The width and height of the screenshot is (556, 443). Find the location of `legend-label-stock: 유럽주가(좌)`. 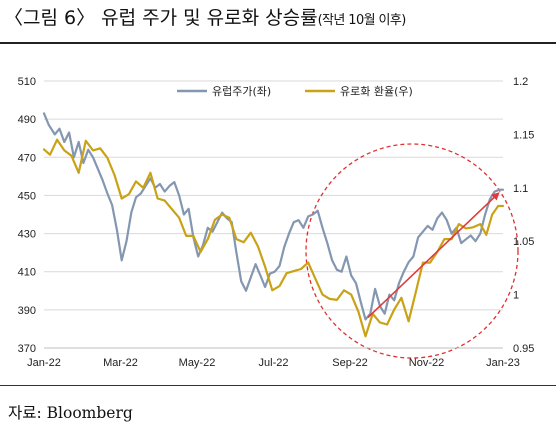

legend-label-stock: 유럽주가(좌) is located at coordinates (241, 91).